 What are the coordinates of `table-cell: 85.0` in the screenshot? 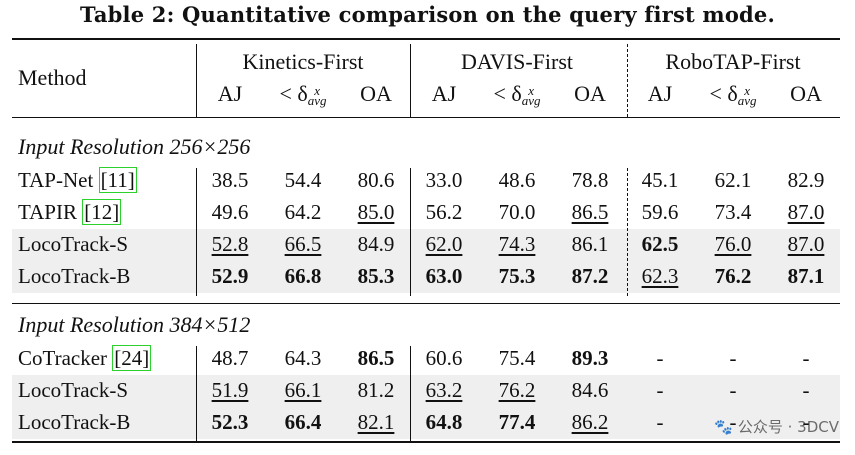 It's located at (376, 212).